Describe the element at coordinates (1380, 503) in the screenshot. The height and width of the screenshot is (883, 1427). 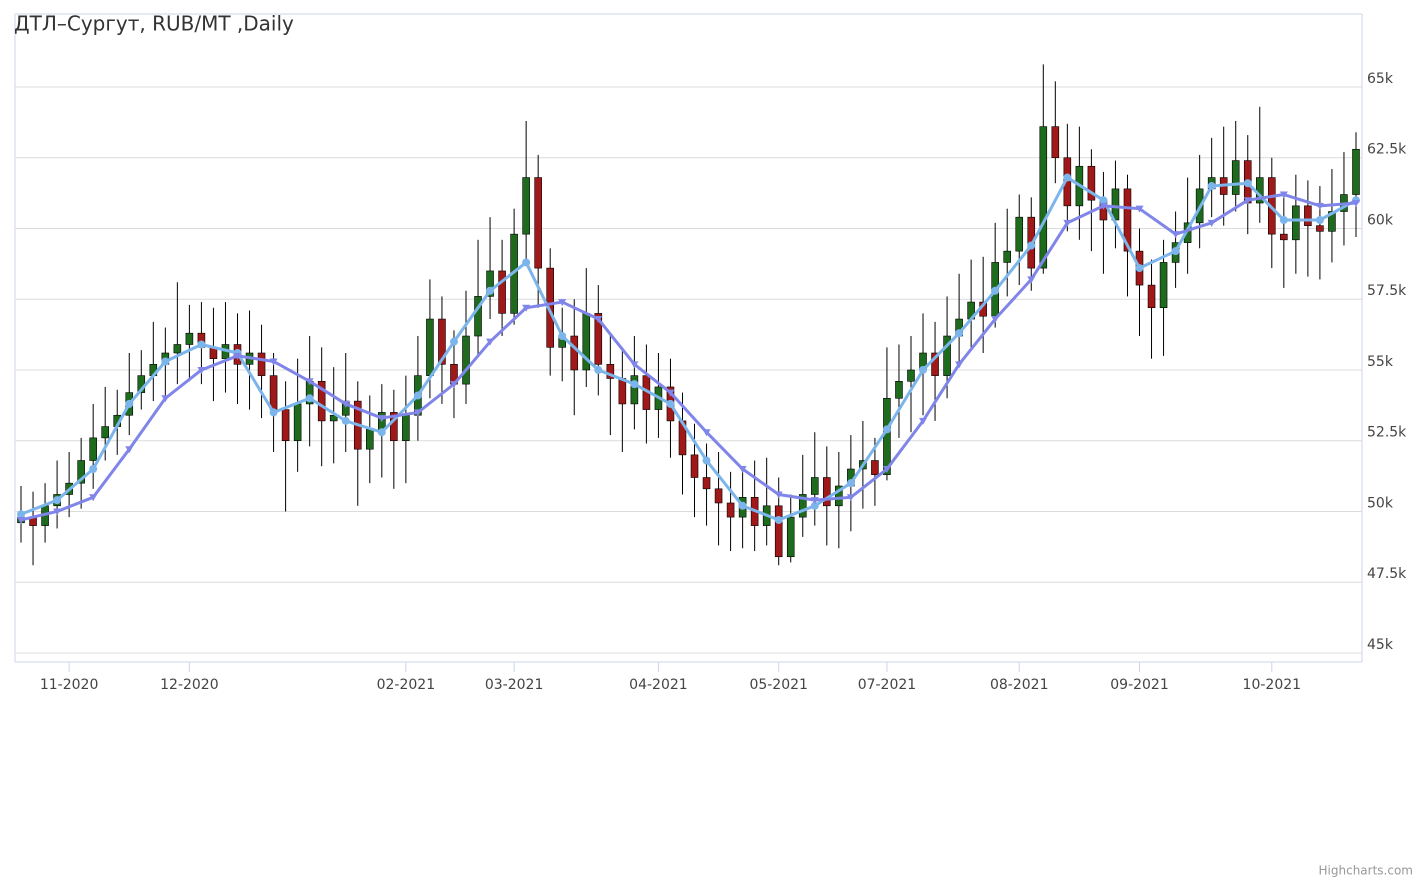
I see `y-tick-label: 50k` at that location.